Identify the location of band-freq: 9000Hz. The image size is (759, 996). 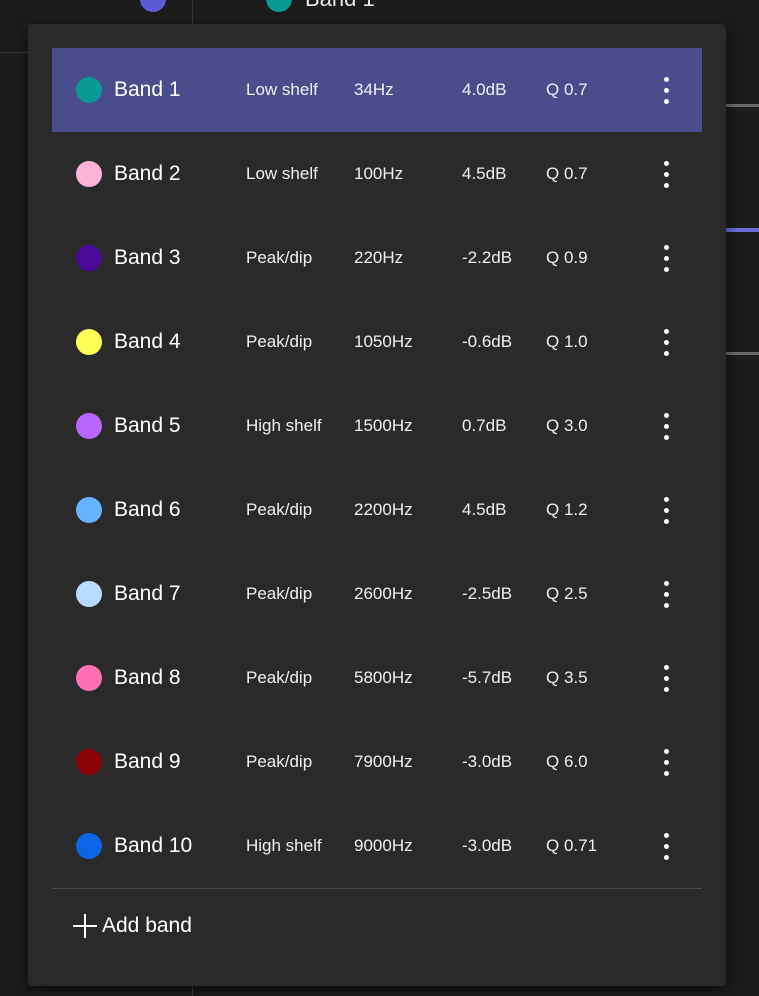
(383, 845).